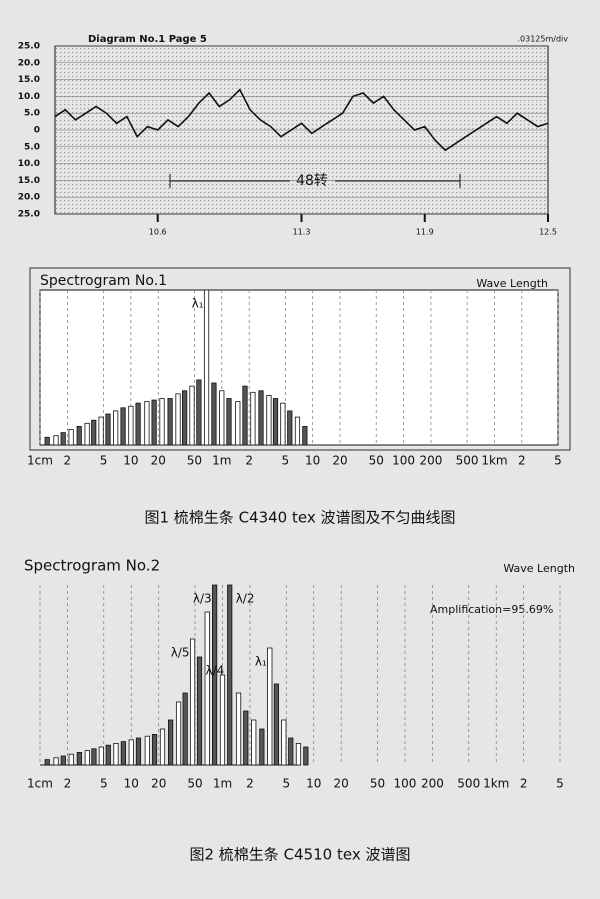 The image size is (600, 899). I want to click on annotation: λ/5, so click(180, 653).